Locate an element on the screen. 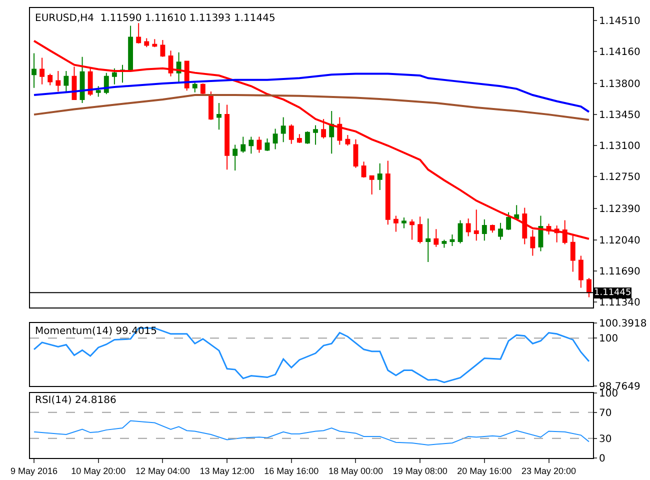 This screenshot has height=480, width=650. y-tick-label: 100.3918 is located at coordinates (623, 324).